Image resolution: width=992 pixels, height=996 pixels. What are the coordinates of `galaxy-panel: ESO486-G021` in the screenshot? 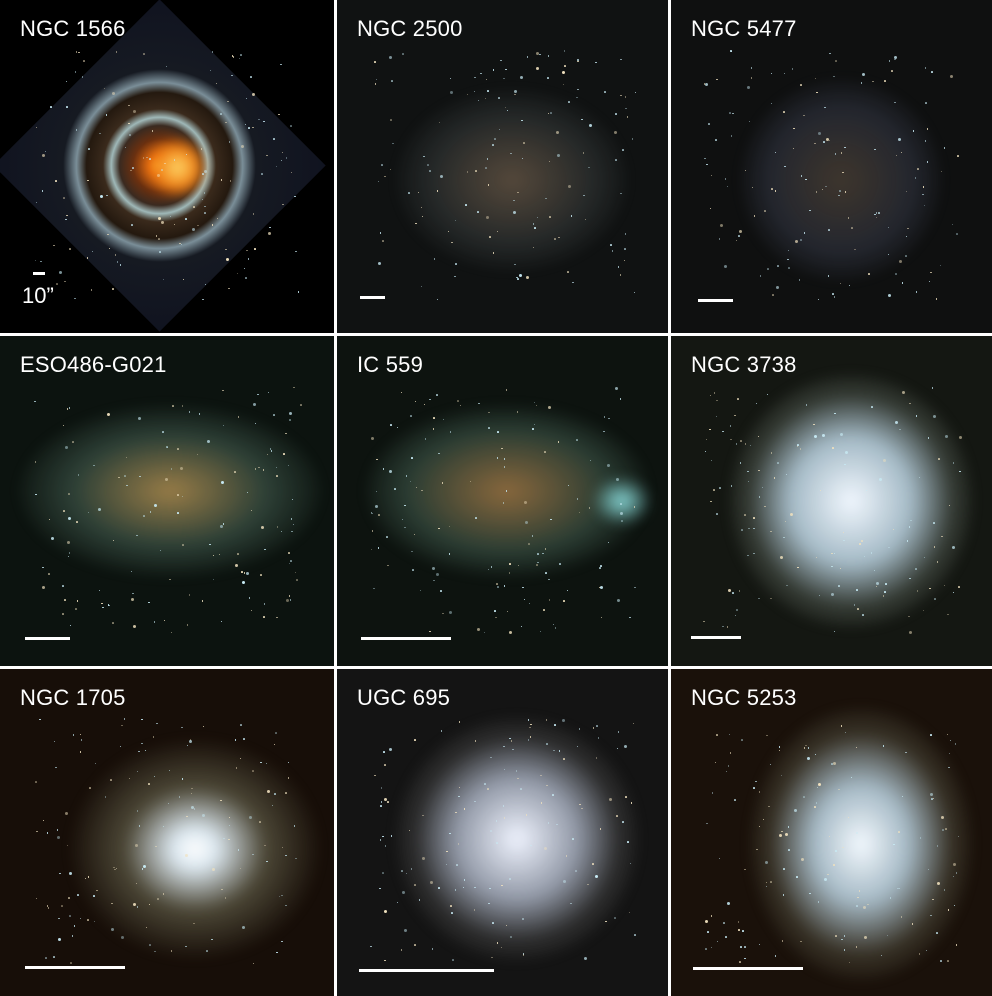 It's located at (167, 501).